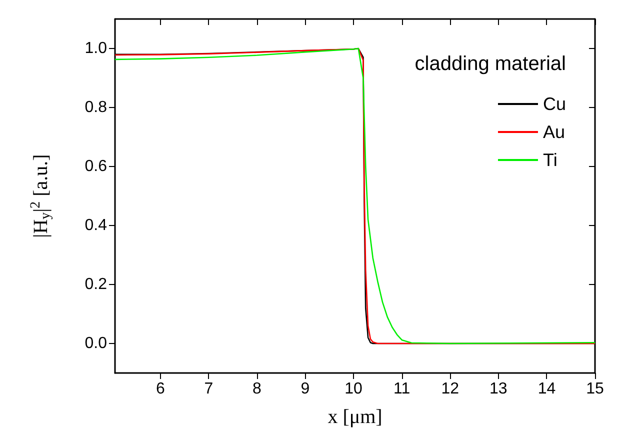 Image resolution: width=619 pixels, height=444 pixels. What do you see at coordinates (554, 132) in the screenshot?
I see `legend-label: Au` at bounding box center [554, 132].